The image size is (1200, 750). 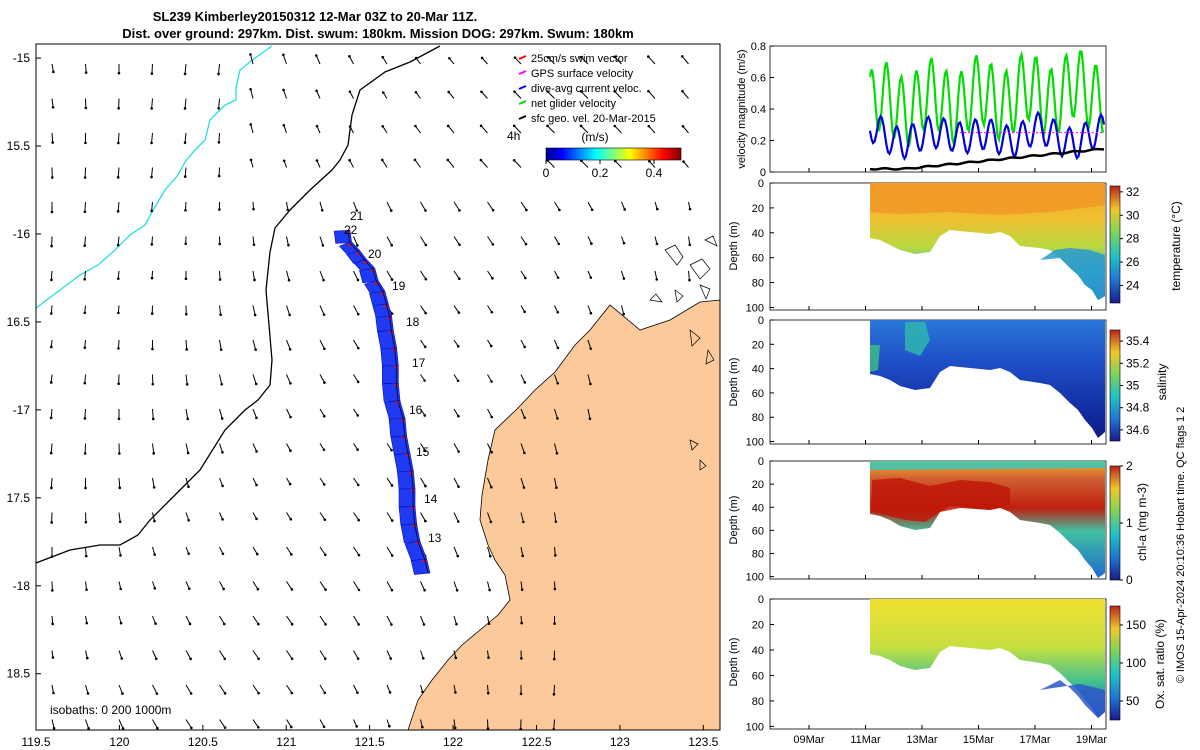 I want to click on map-lon-tick-label: 121.5, so click(x=370, y=742).